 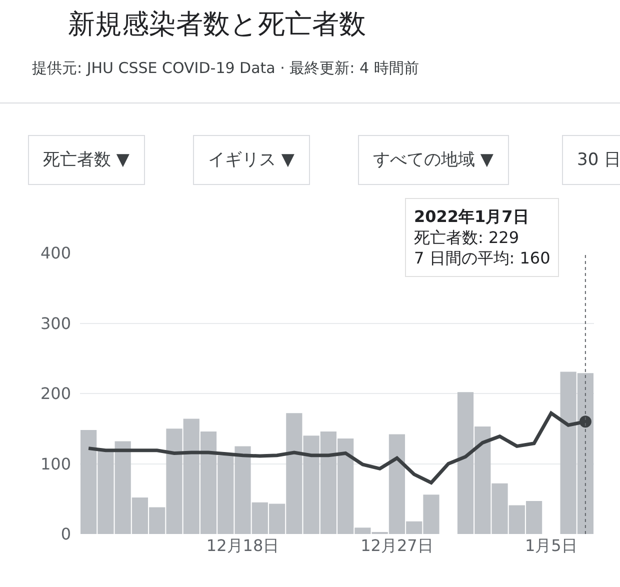 What do you see at coordinates (467, 237) in the screenshot?
I see `text: 死亡者数: 229` at bounding box center [467, 237].